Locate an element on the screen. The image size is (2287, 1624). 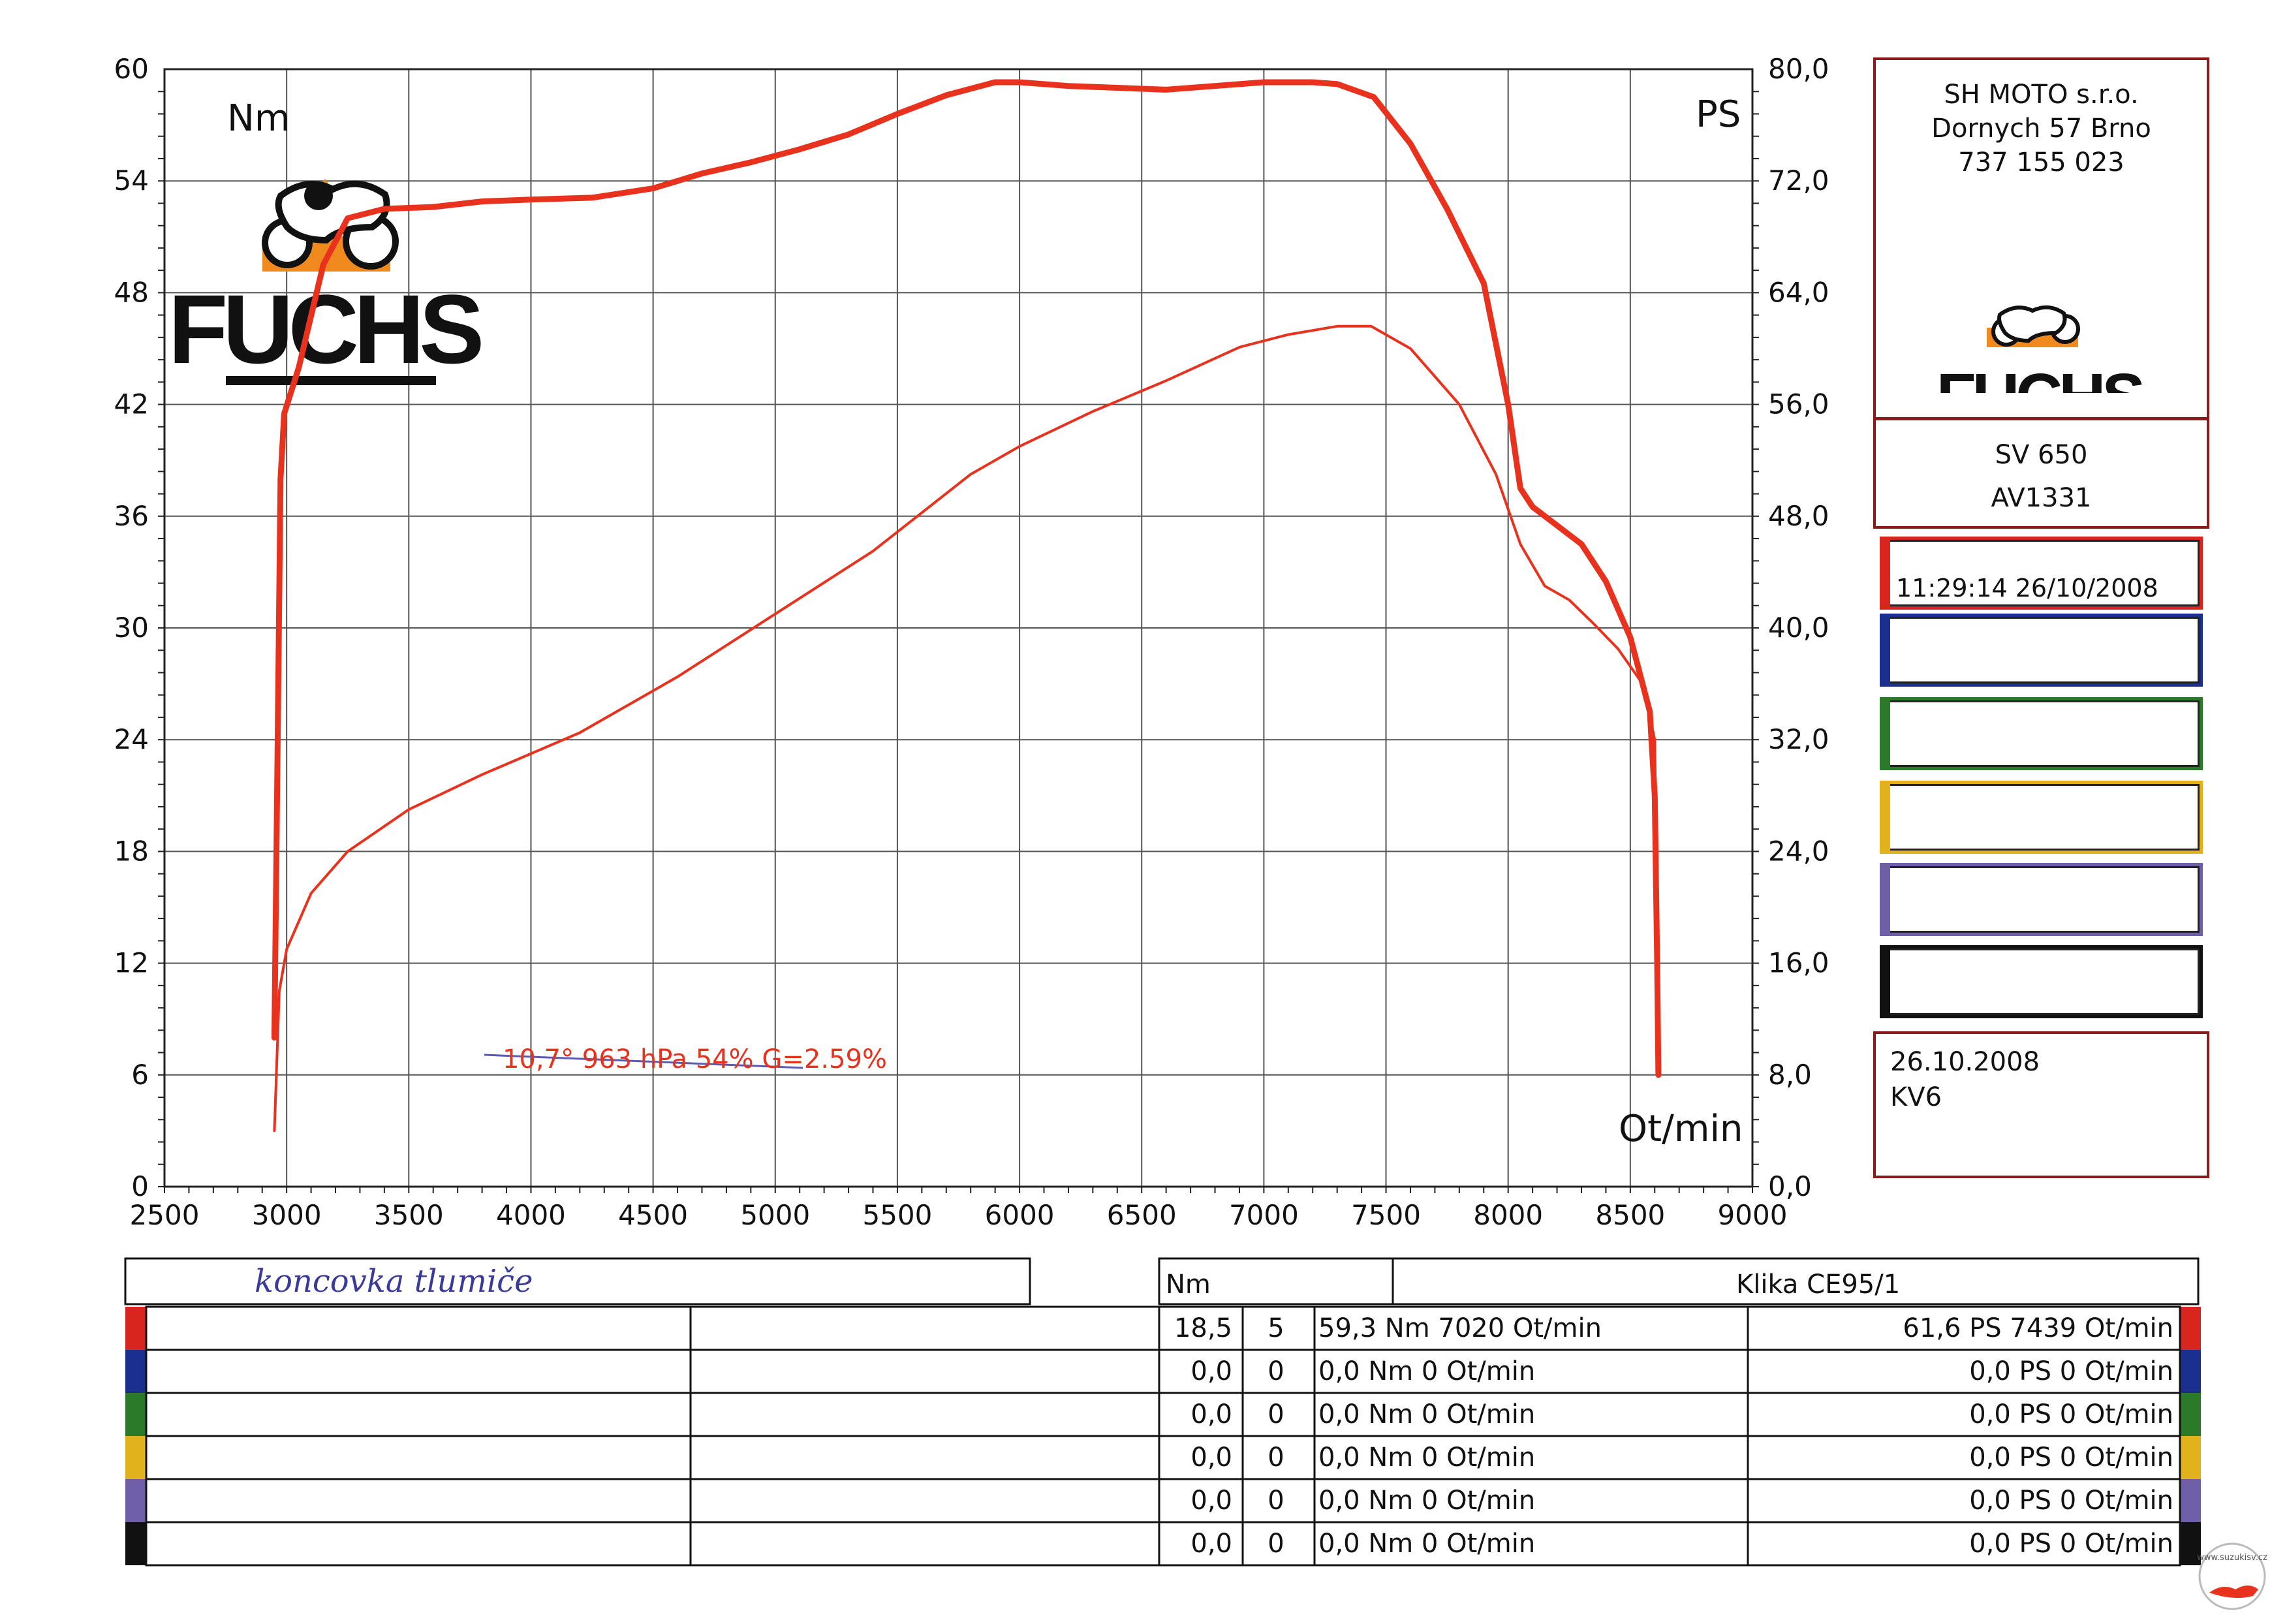
vehicle-id: AV1331 is located at coordinates (2041, 498).